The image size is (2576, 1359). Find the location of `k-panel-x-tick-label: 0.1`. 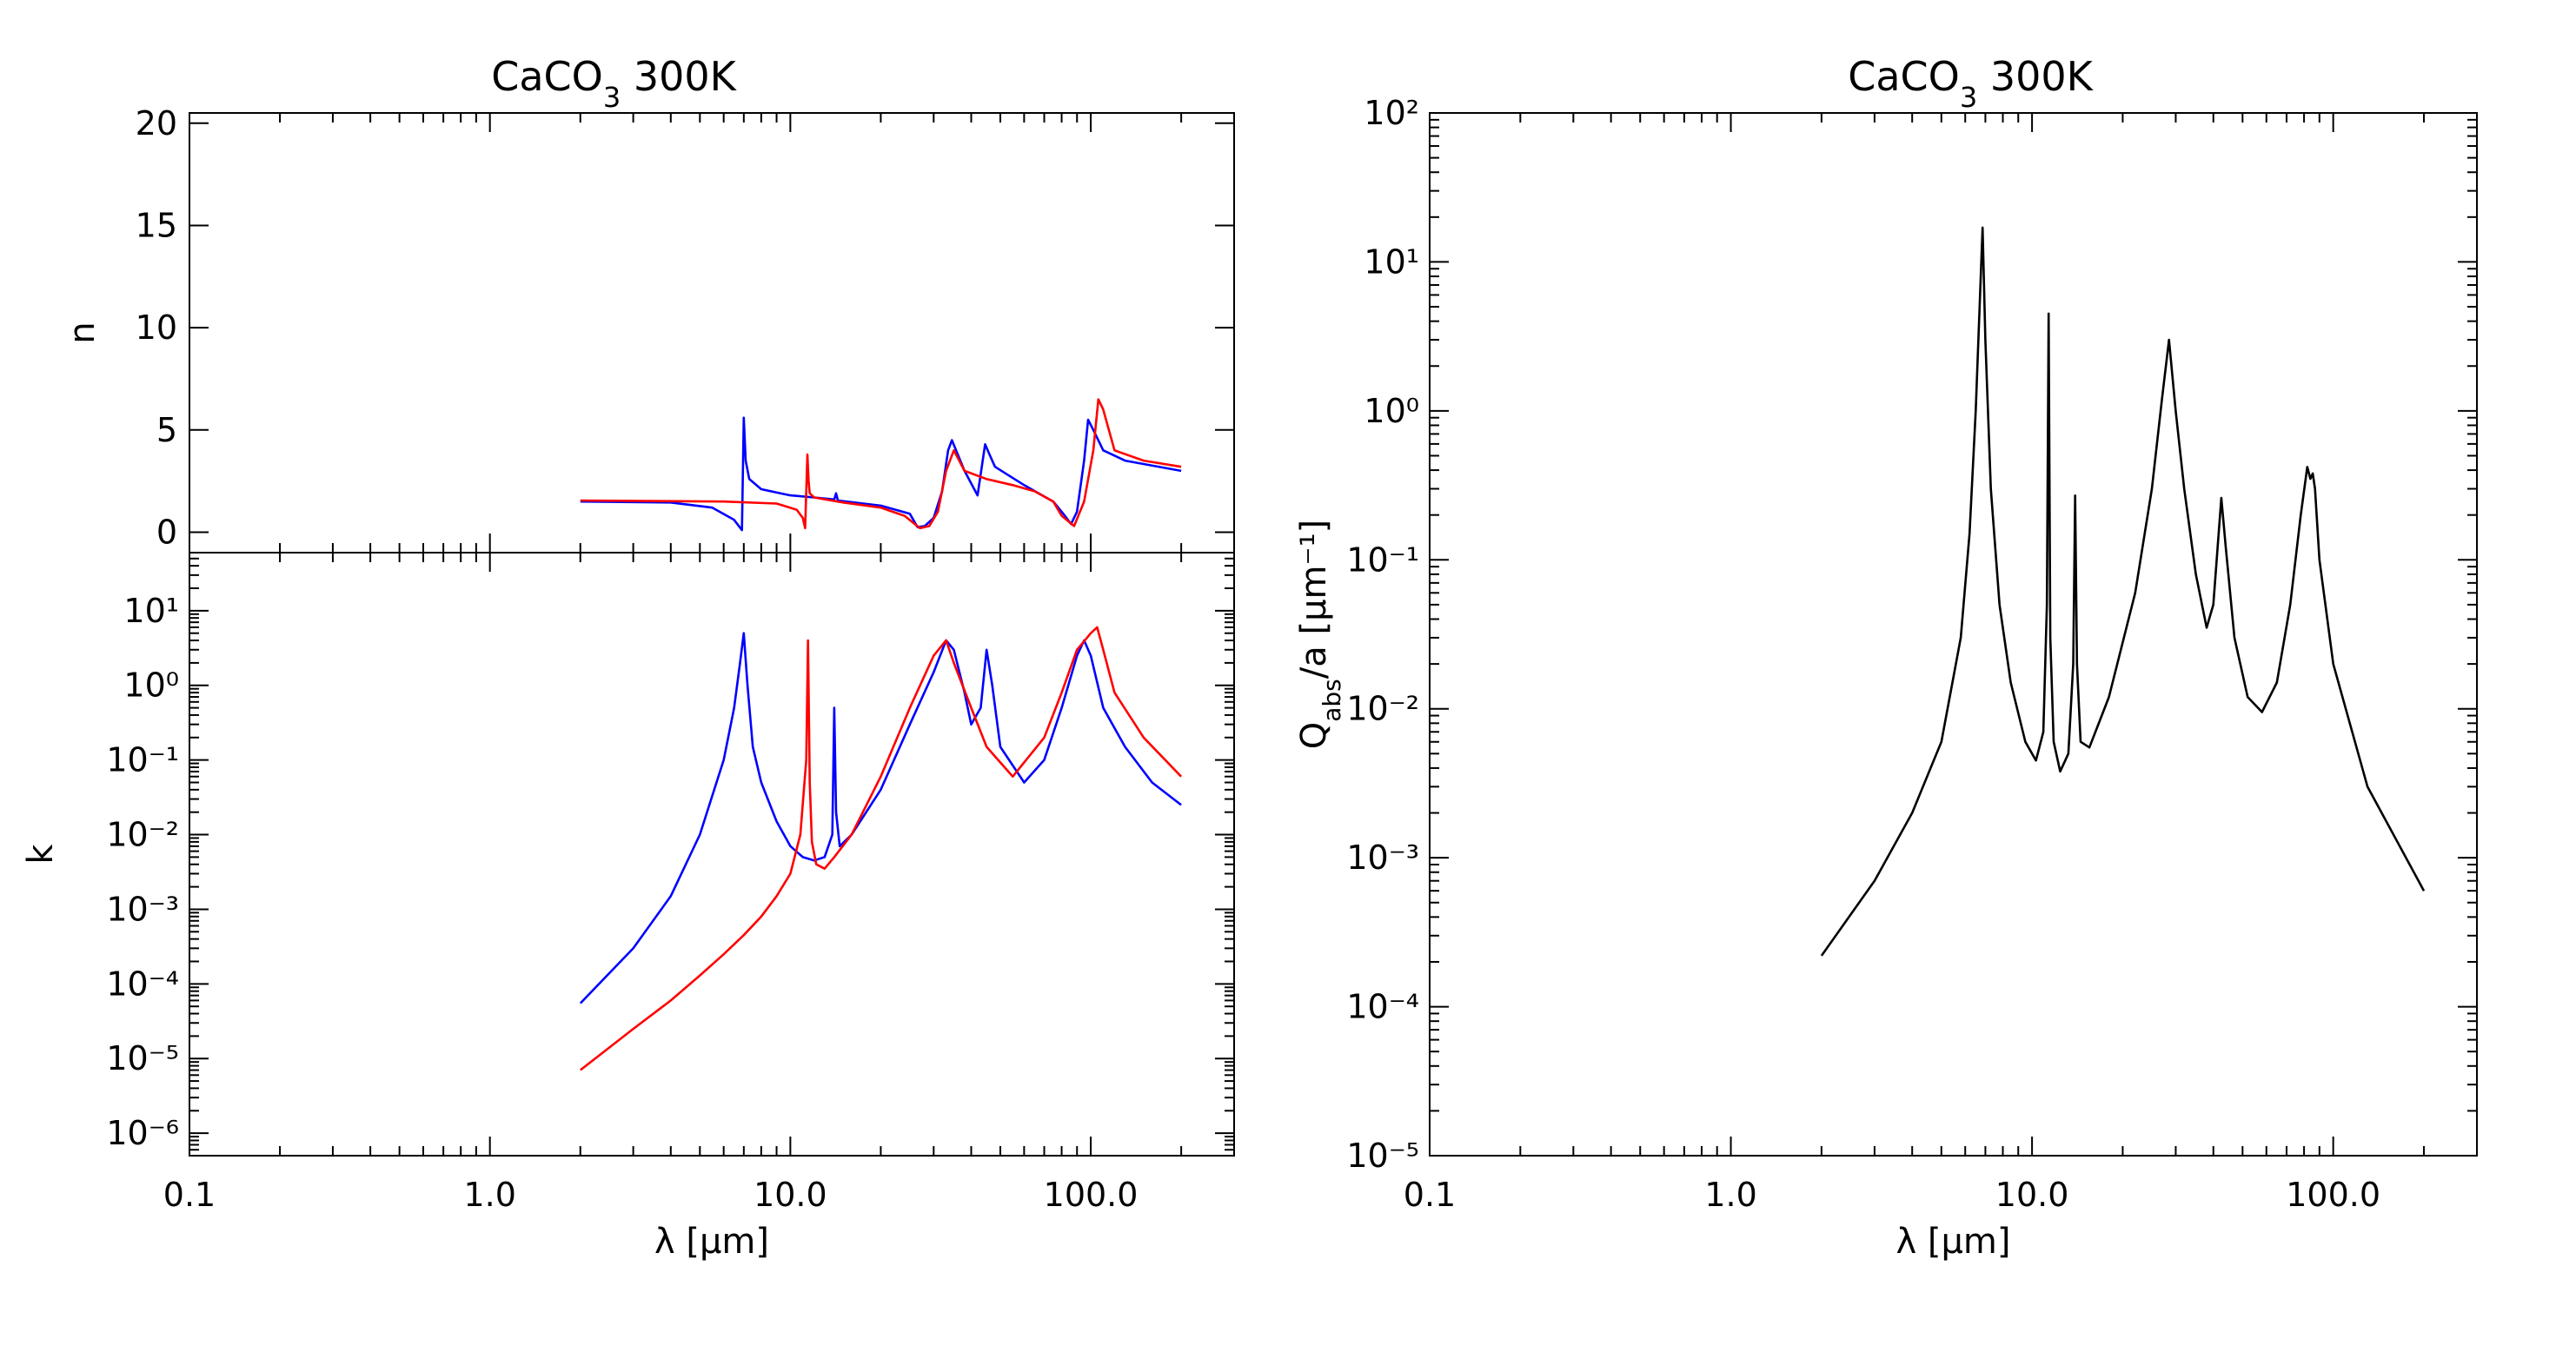

k-panel-x-tick-label: 0.1 is located at coordinates (189, 1195).